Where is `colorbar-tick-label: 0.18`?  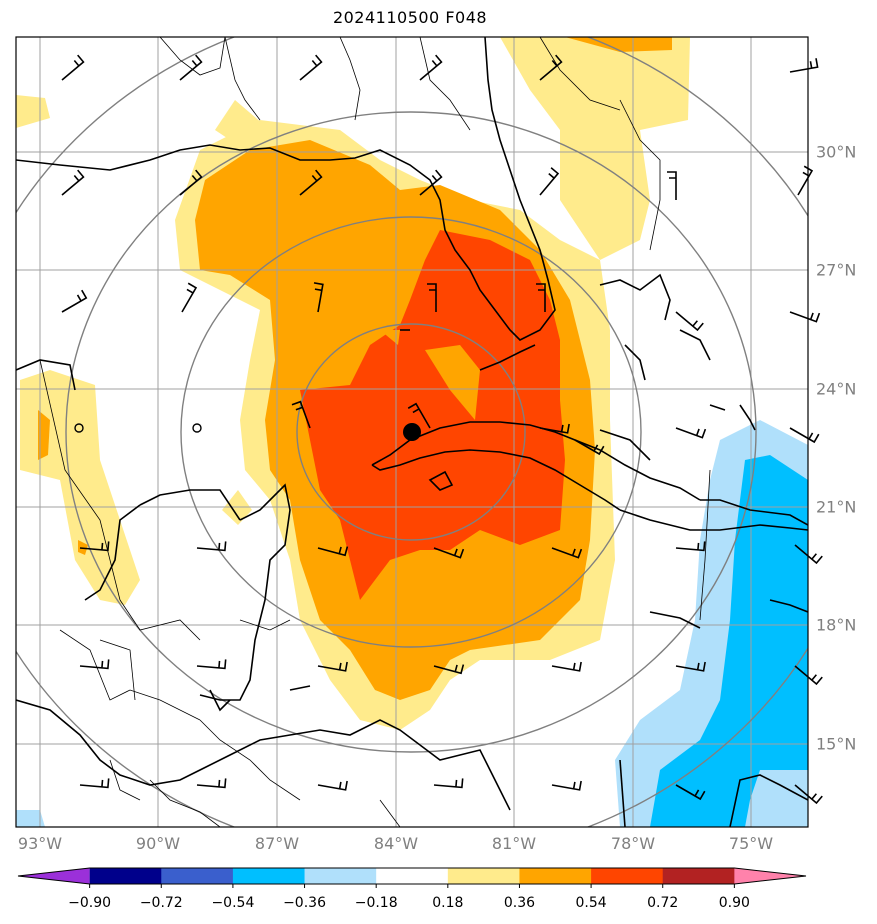 colorbar-tick-label: 0.18 is located at coordinates (448, 903).